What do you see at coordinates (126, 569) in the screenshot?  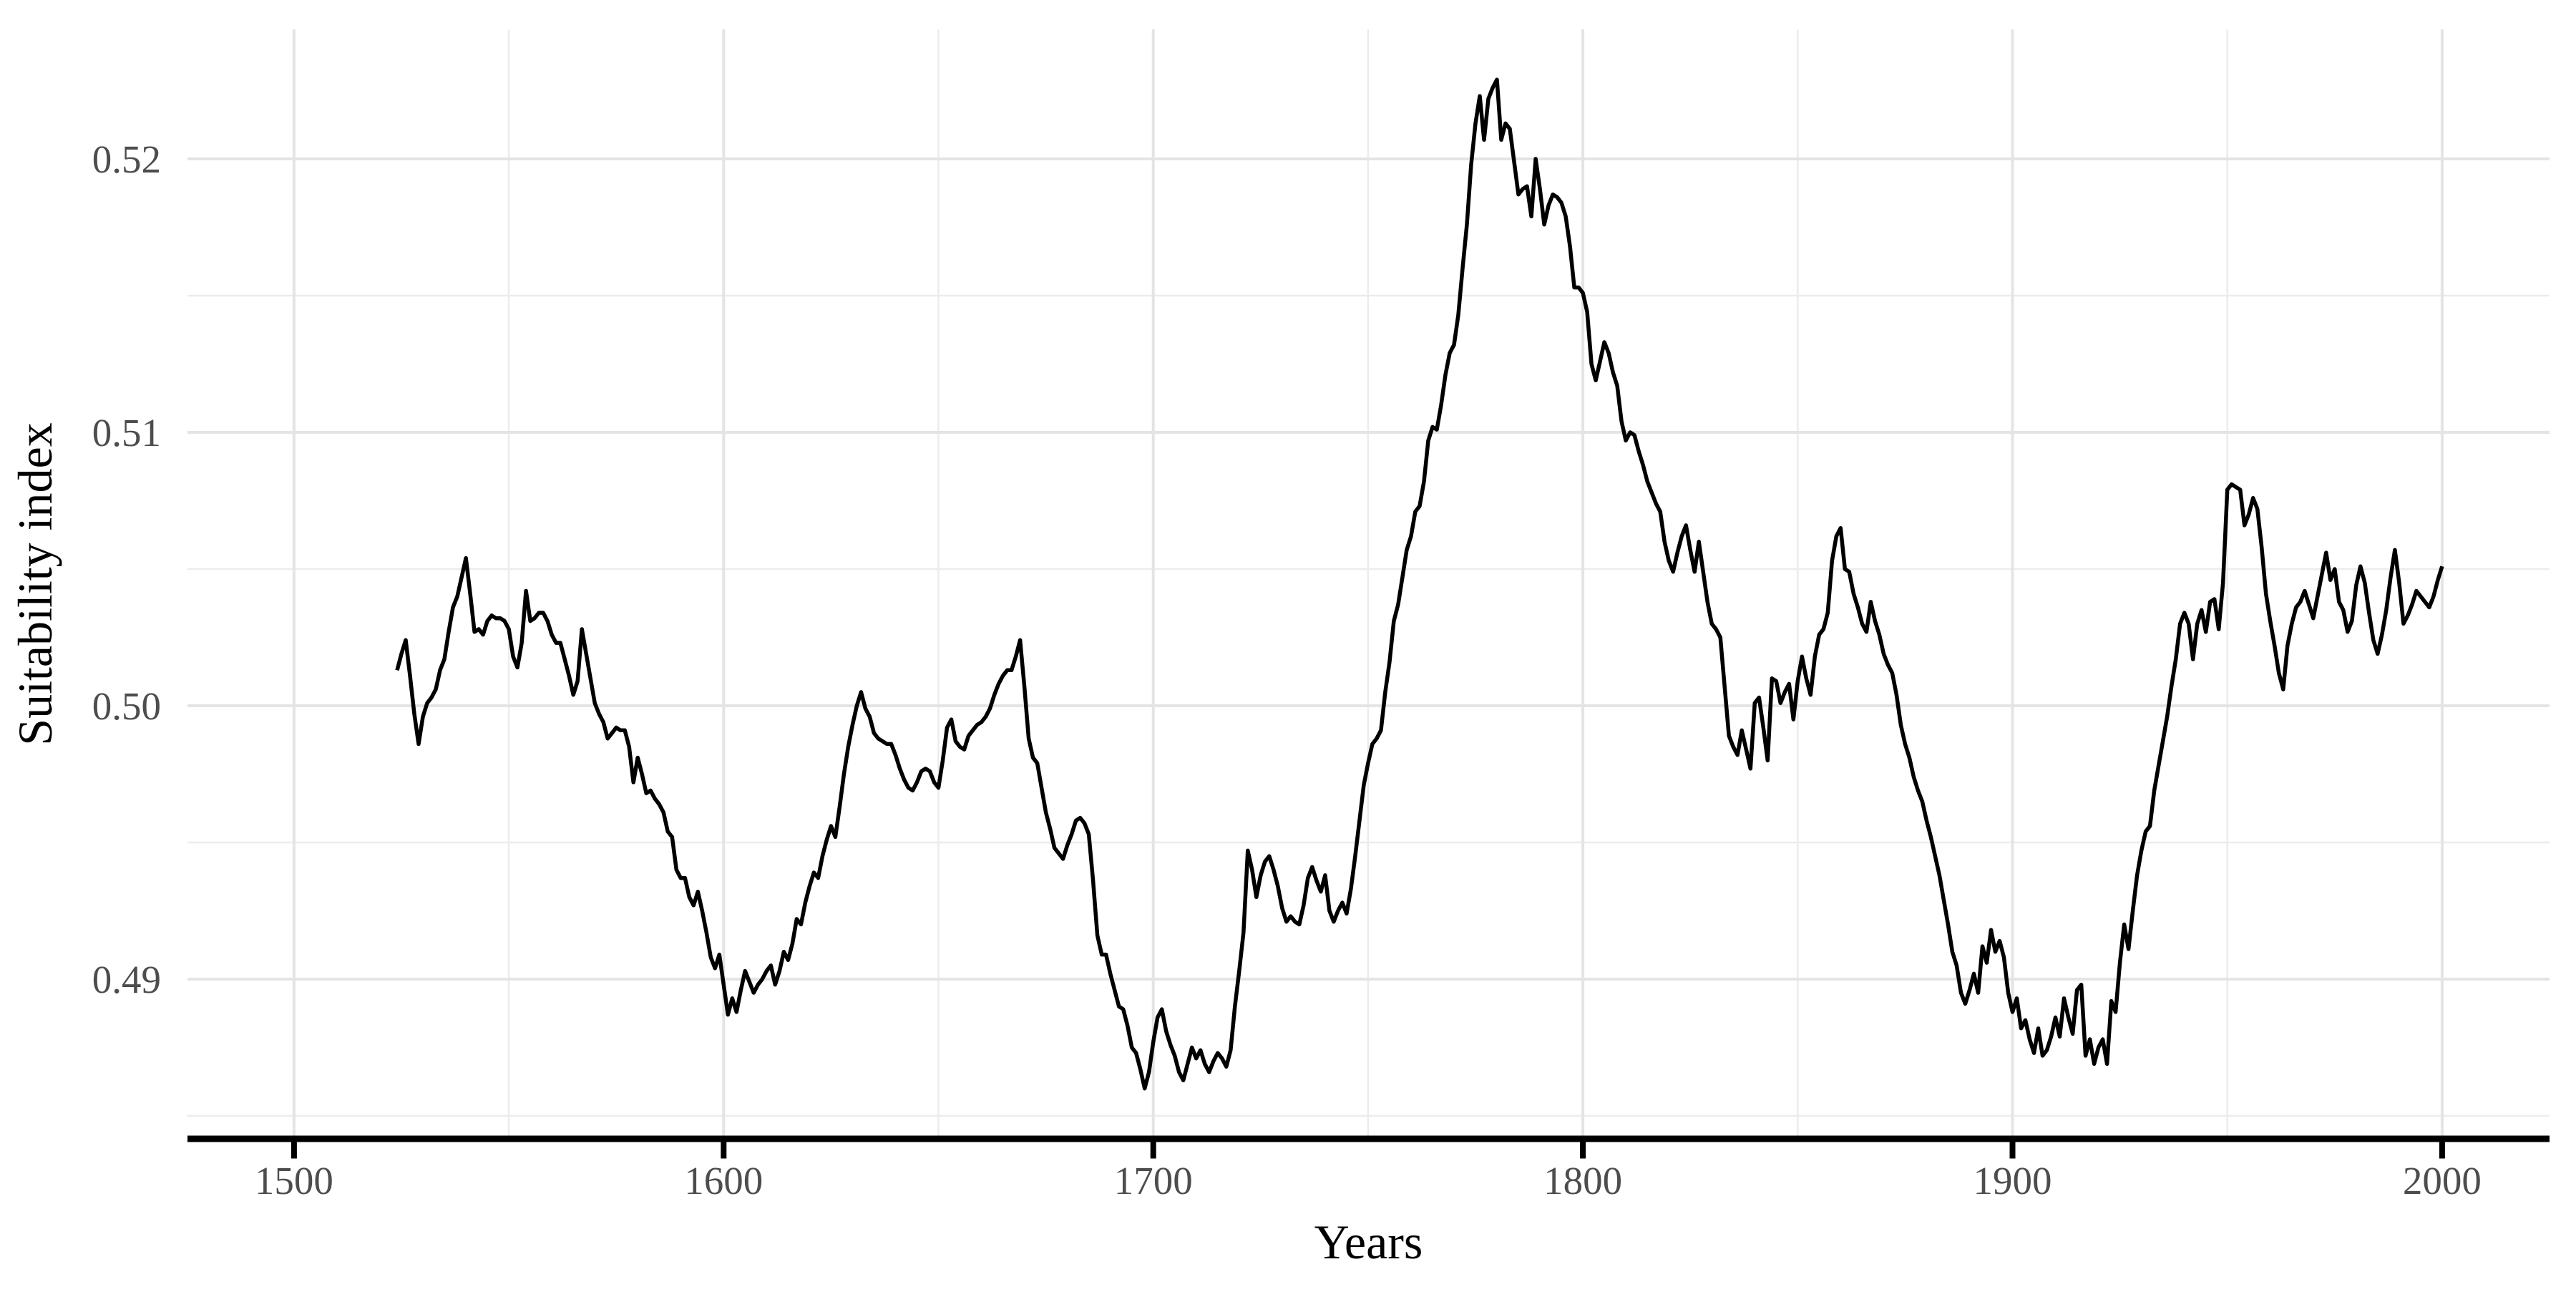 I see `y-tick-labels: 0.49 0.50 0.51 0.52` at bounding box center [126, 569].